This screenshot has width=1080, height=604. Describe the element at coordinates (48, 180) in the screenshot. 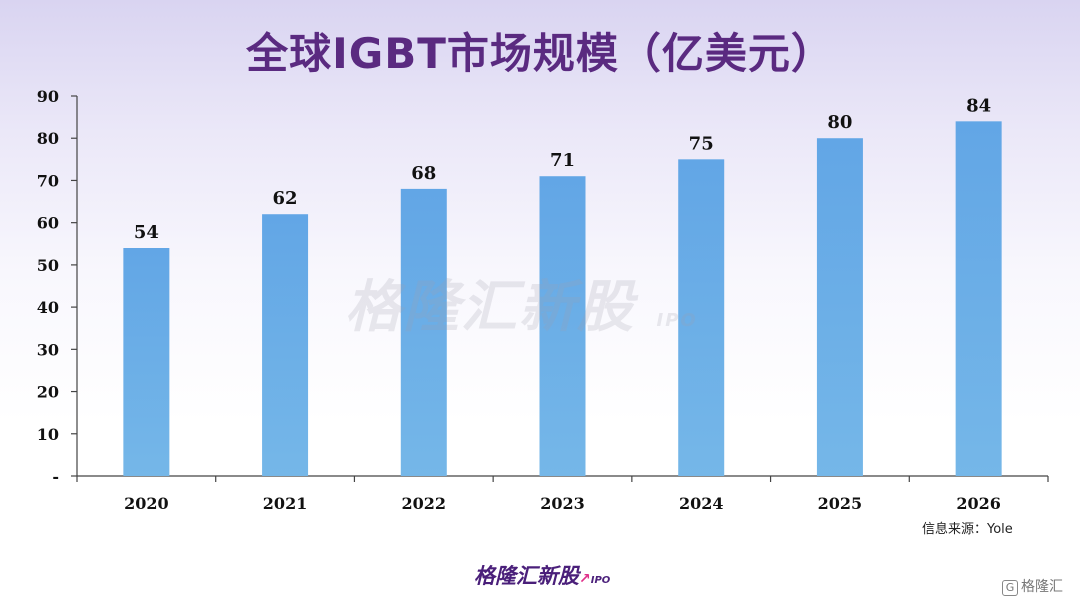

I see `y-tick-label: 70` at that location.